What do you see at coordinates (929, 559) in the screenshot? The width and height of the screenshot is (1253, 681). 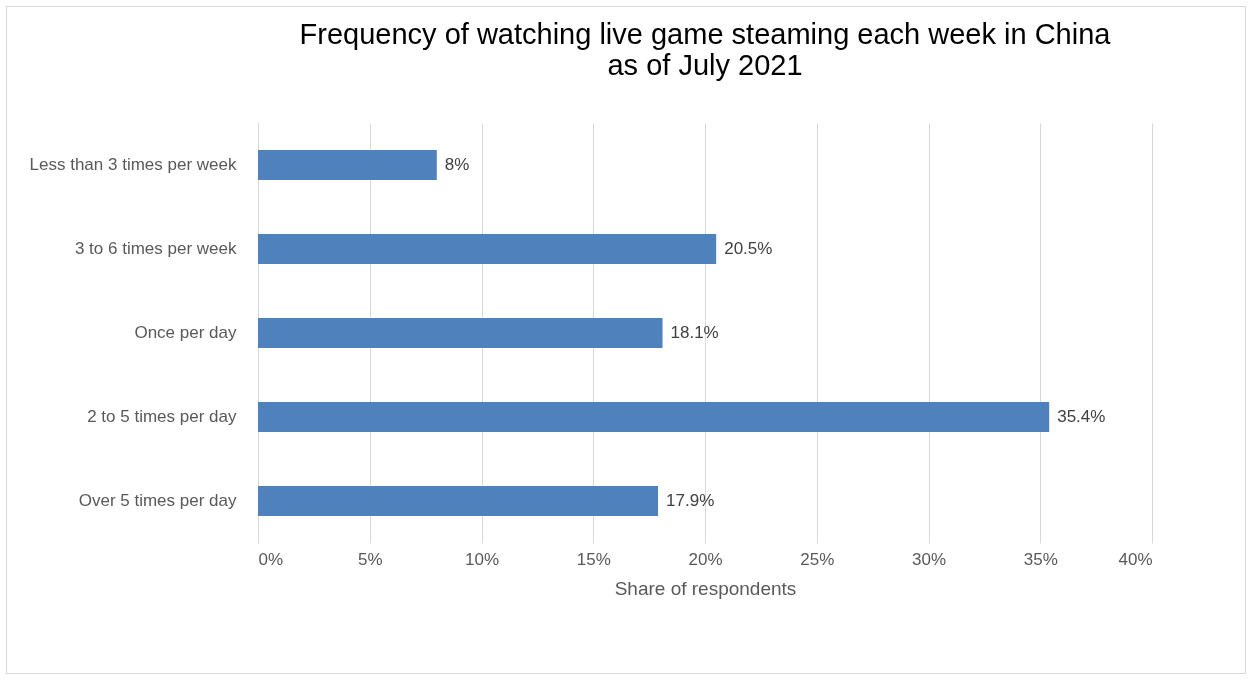 I see `x-tick-label: 30%` at bounding box center [929, 559].